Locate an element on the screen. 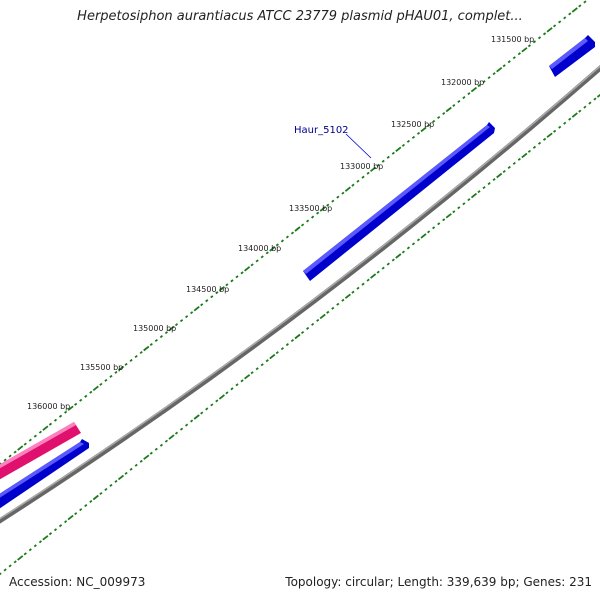  gene-label-connector is located at coordinates (358, 146).